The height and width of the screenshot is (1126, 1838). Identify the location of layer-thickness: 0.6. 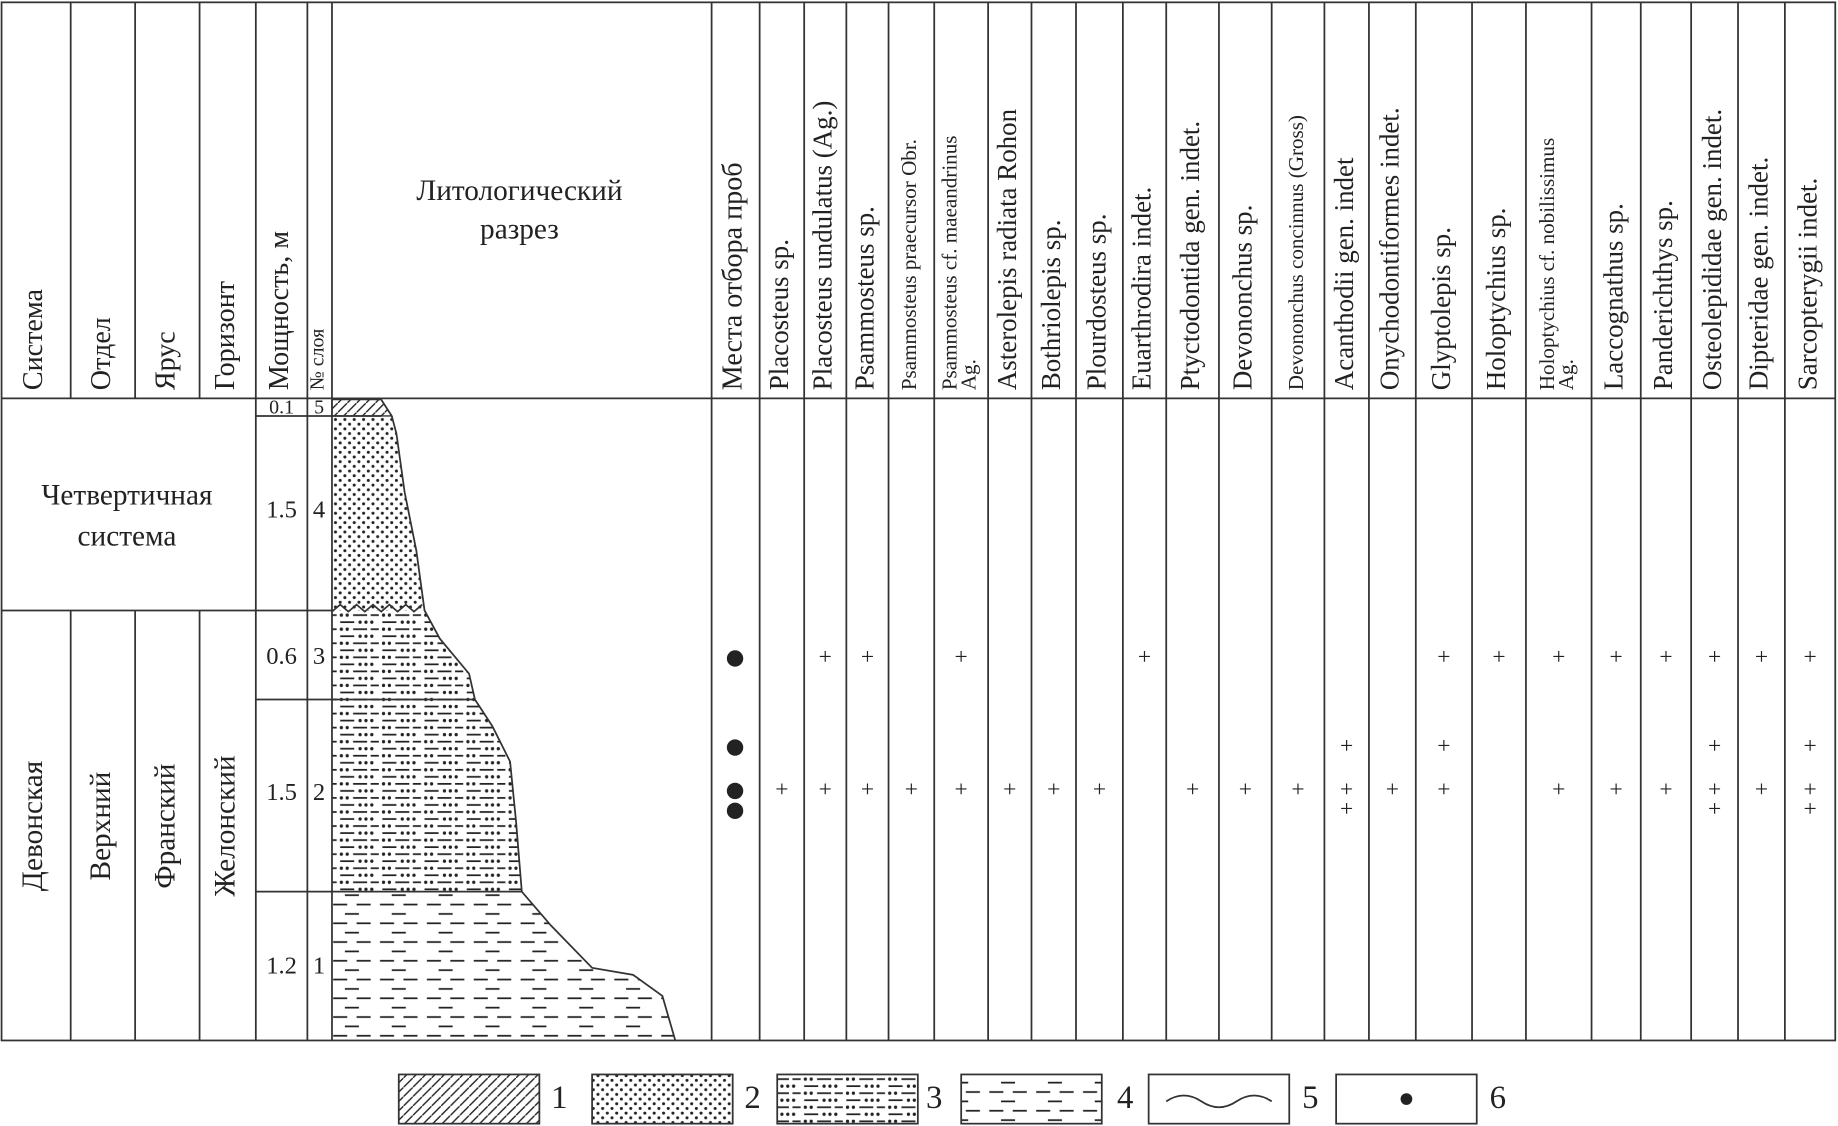
(281, 656).